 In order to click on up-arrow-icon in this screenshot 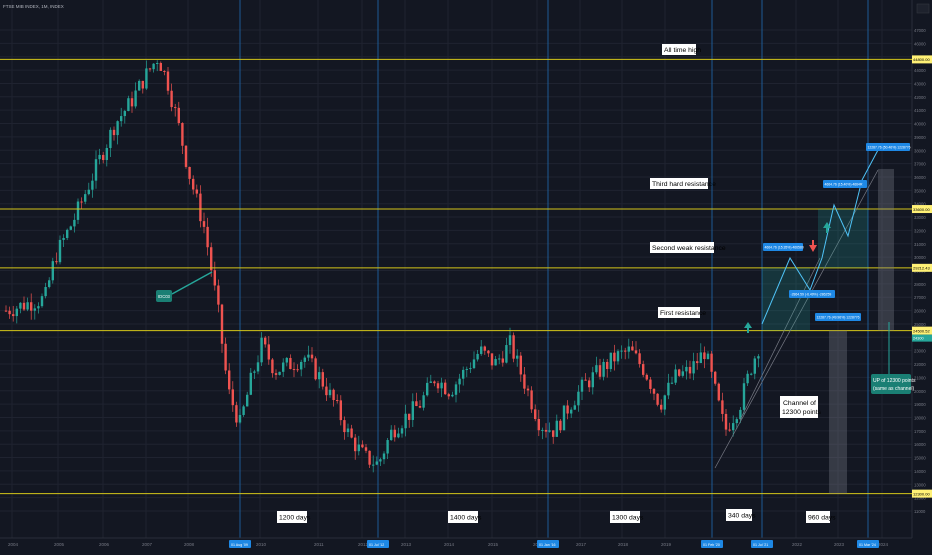, I will do `click(748, 327)`.